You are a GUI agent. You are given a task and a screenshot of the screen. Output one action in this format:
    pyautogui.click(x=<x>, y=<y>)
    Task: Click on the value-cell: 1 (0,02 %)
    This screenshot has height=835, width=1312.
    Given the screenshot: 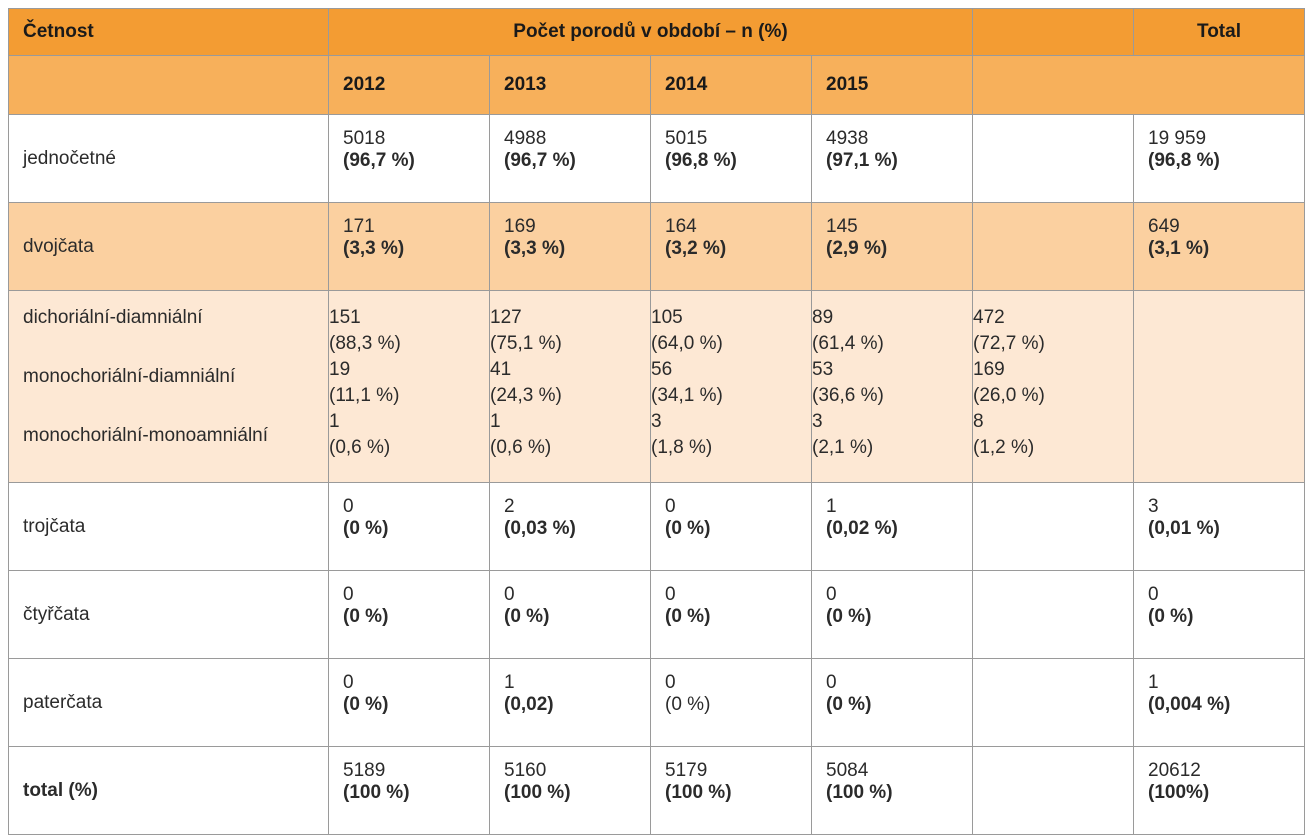 What is the action you would take?
    pyautogui.click(x=892, y=526)
    